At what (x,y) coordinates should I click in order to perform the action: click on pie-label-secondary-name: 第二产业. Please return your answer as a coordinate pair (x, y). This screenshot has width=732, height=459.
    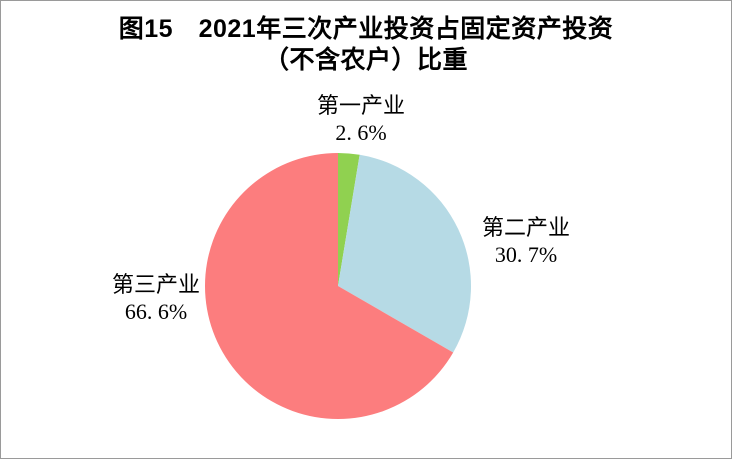
    Looking at the image, I should click on (525, 227).